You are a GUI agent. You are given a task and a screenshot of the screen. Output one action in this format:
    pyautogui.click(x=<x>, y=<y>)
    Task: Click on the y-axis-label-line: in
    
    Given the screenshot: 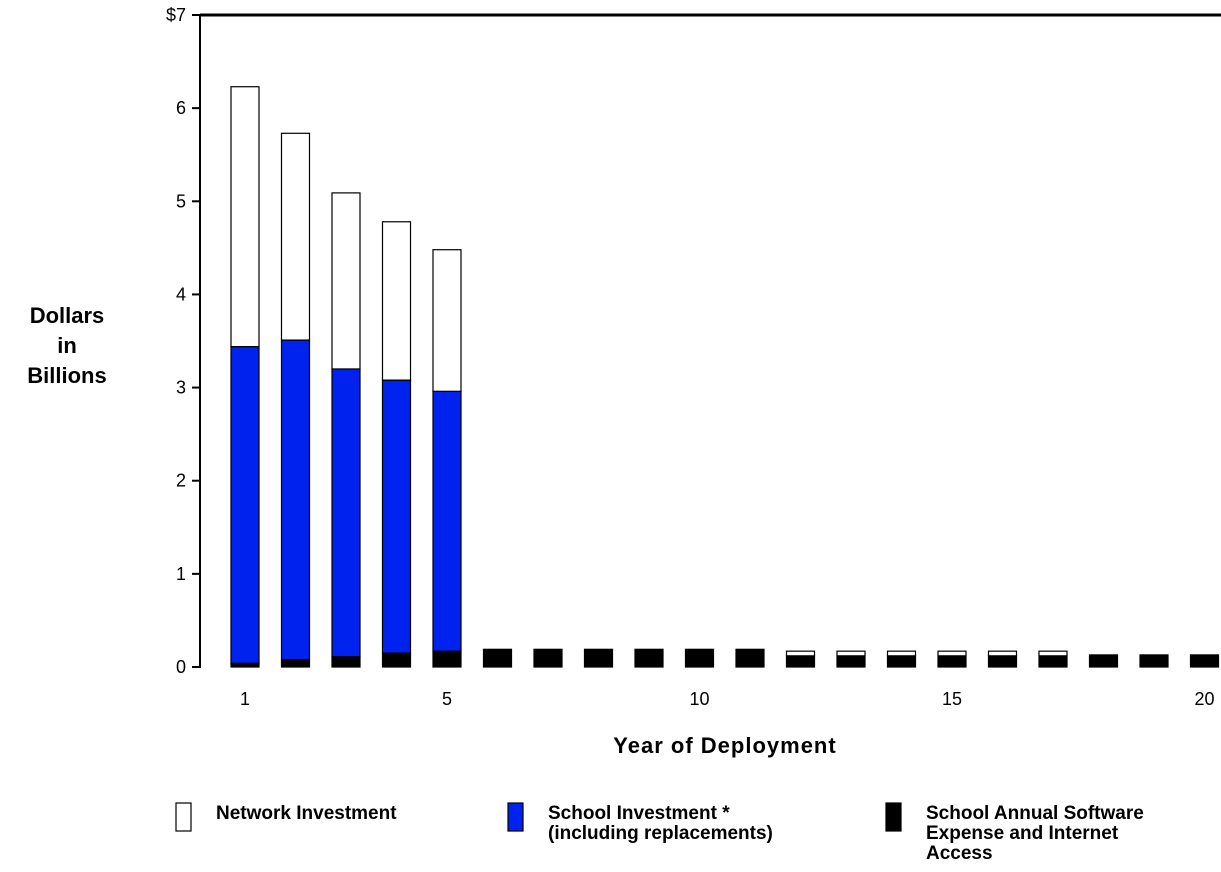 What is the action you would take?
    pyautogui.click(x=67, y=345)
    